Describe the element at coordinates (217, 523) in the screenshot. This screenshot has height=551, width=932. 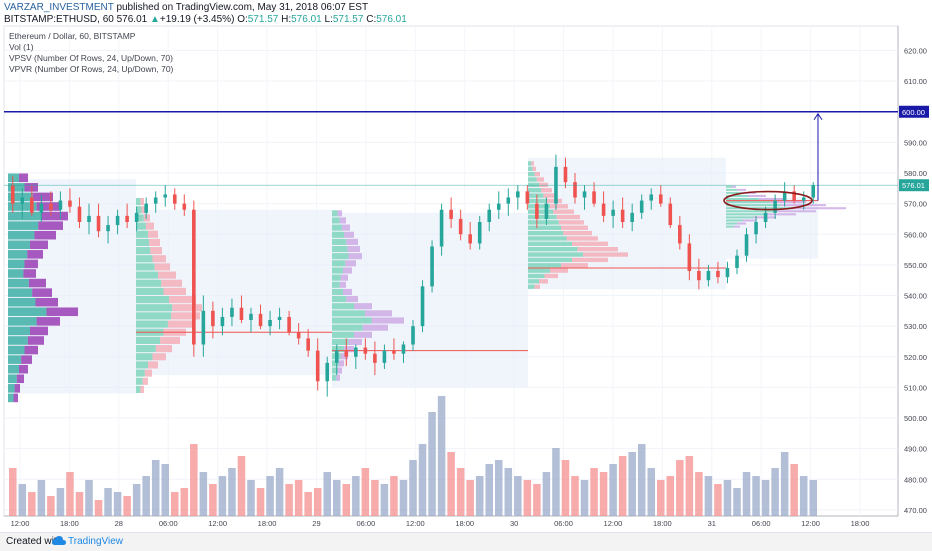
I see `x-tick-label: 12:00` at that location.